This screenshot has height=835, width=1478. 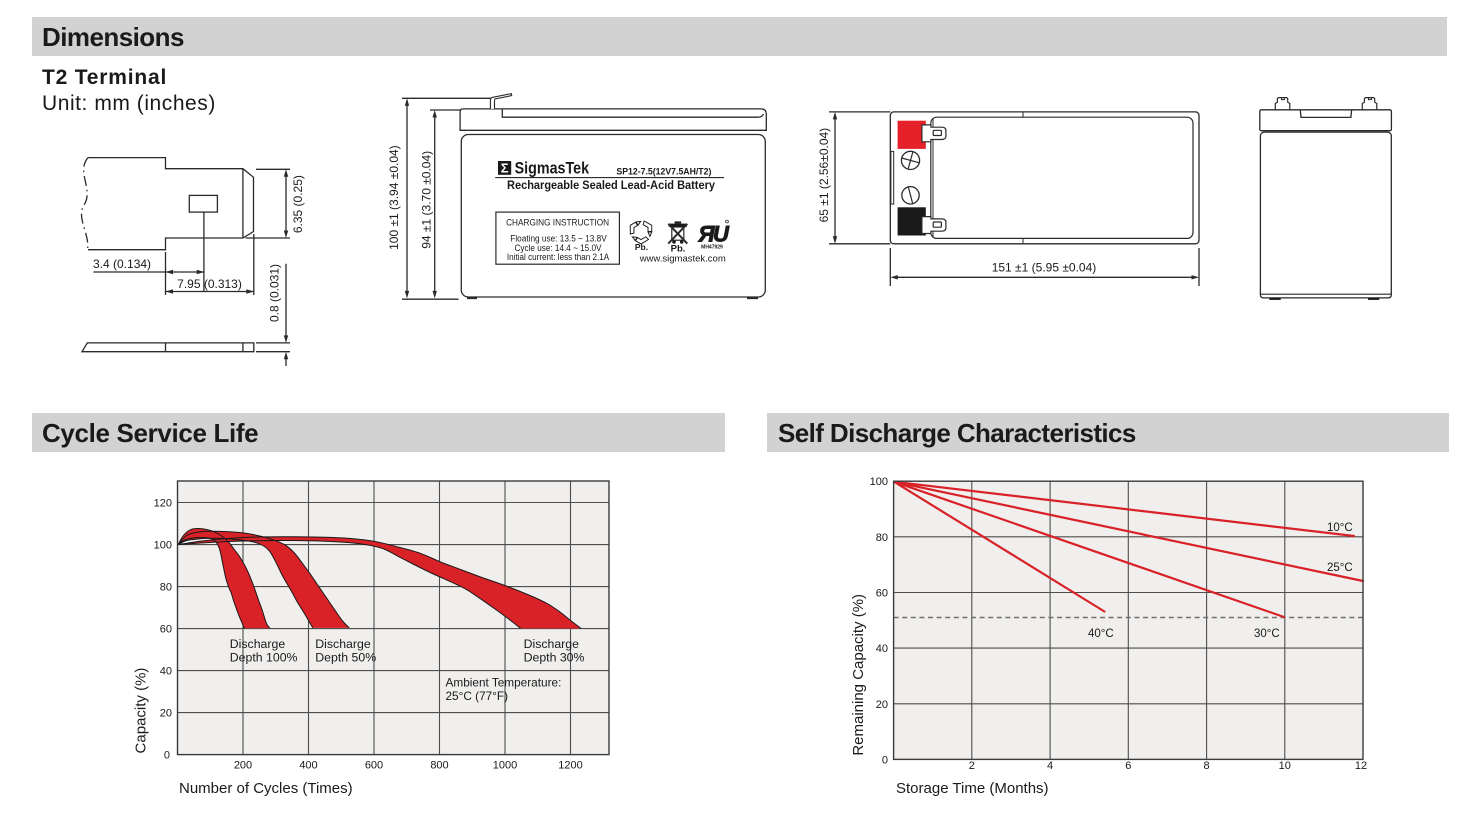 What do you see at coordinates (394, 197) in the screenshot?
I see `svg-text: 100 ±1 (3.94 ±0.04)` at bounding box center [394, 197].